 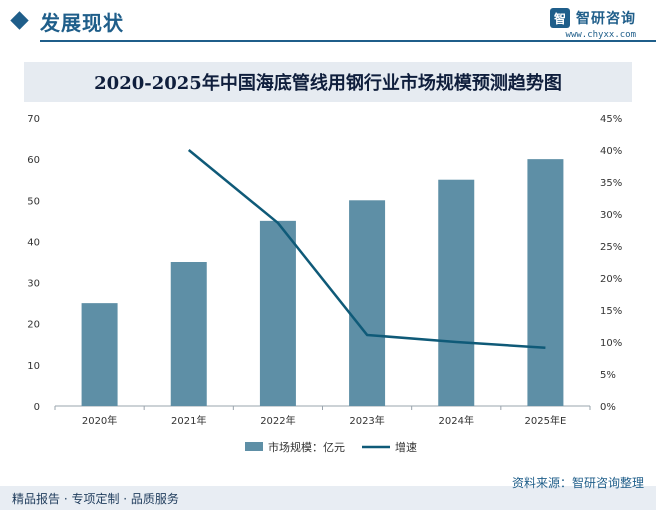 What do you see at coordinates (277, 420) in the screenshot?
I see `x-tick-label: 2022年` at bounding box center [277, 420].